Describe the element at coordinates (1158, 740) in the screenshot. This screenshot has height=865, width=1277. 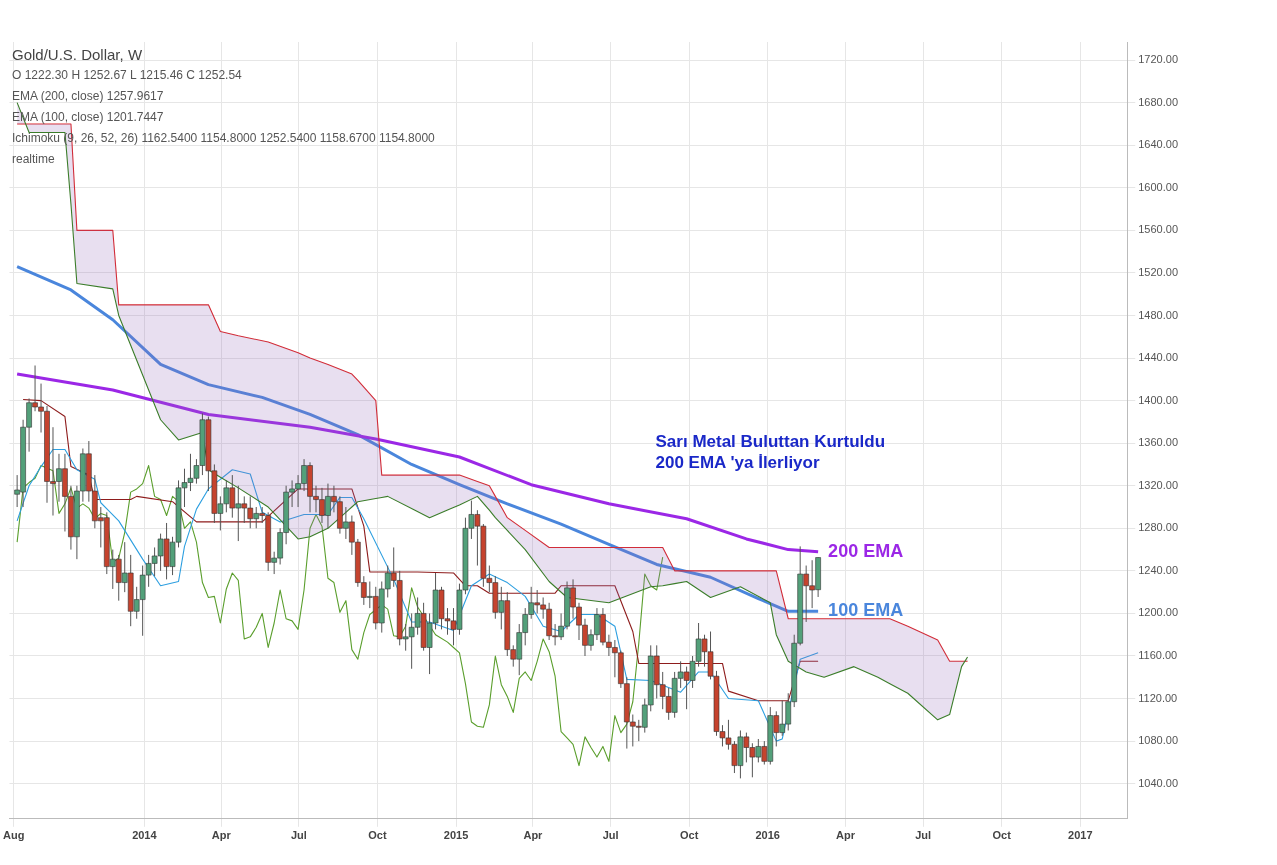
I see `y-tick-label: 1080.00` at that location.